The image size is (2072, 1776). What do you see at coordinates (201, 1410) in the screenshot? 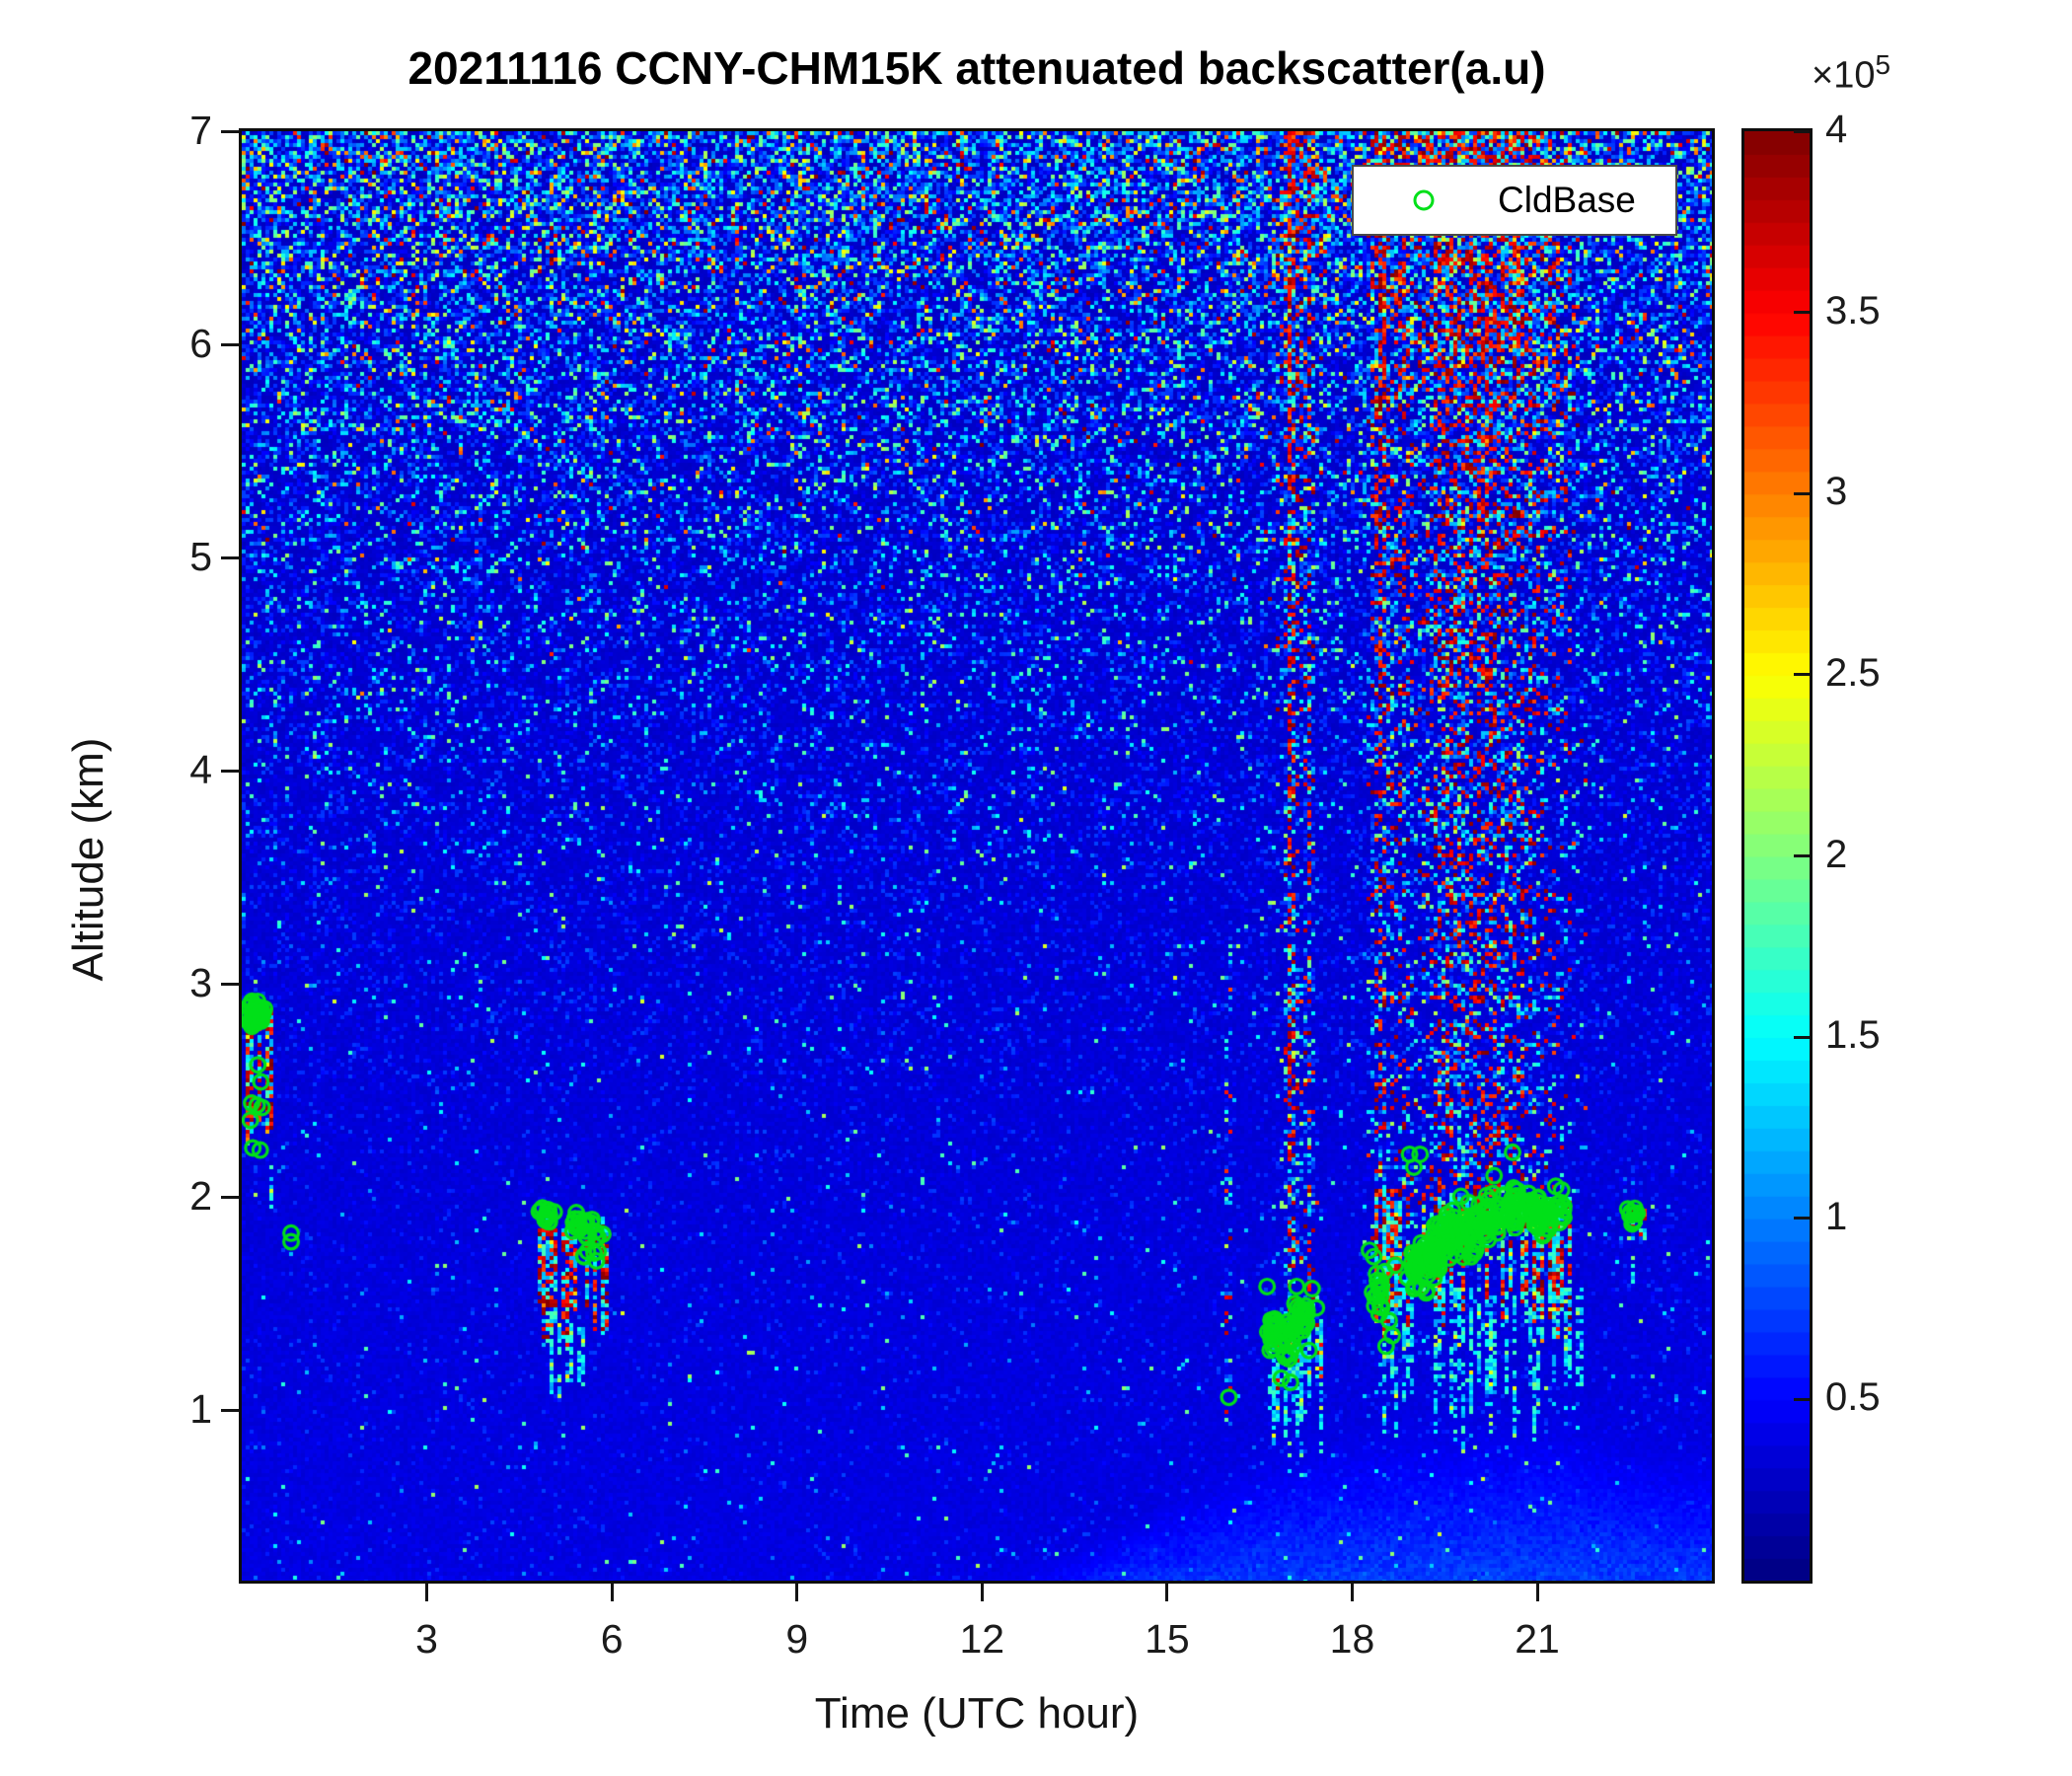
I see `y-tick-label: 1` at bounding box center [201, 1410].